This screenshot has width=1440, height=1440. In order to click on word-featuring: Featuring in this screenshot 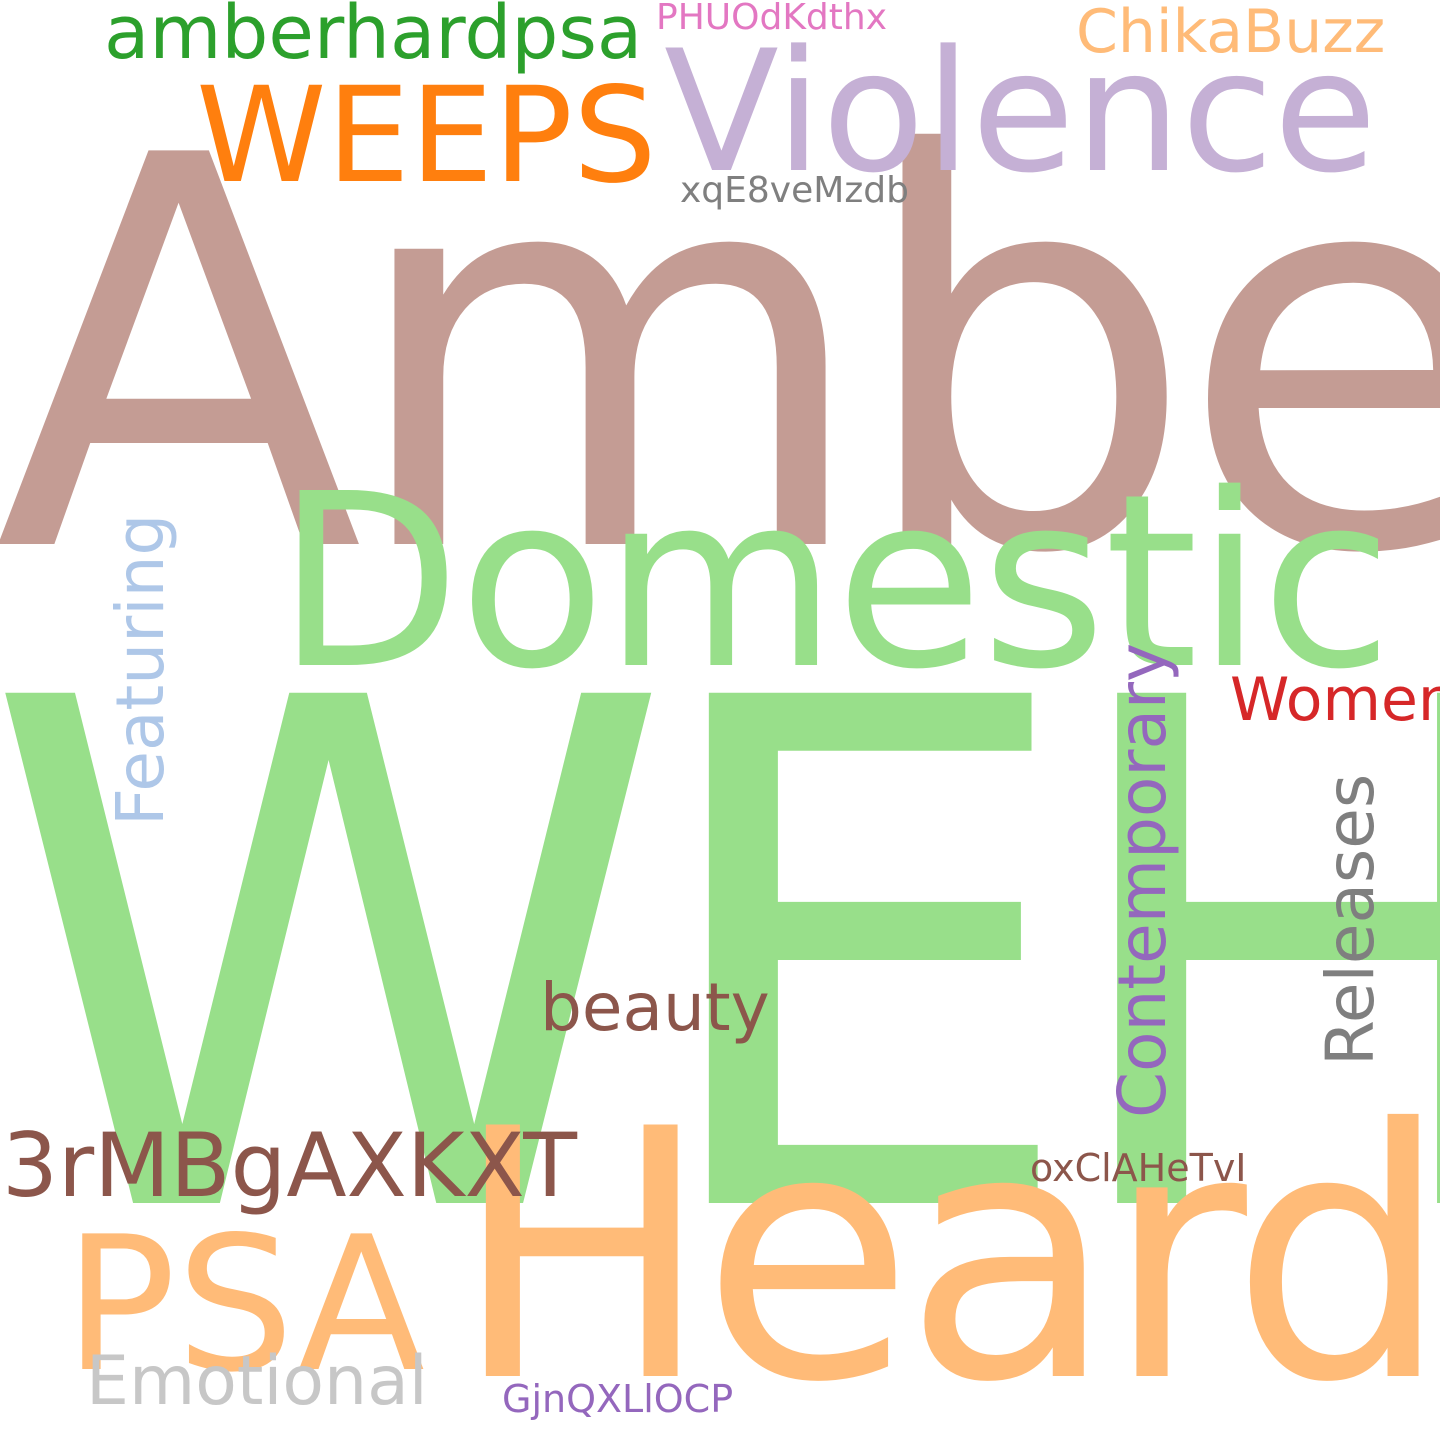, I will do `click(140, 669)`.